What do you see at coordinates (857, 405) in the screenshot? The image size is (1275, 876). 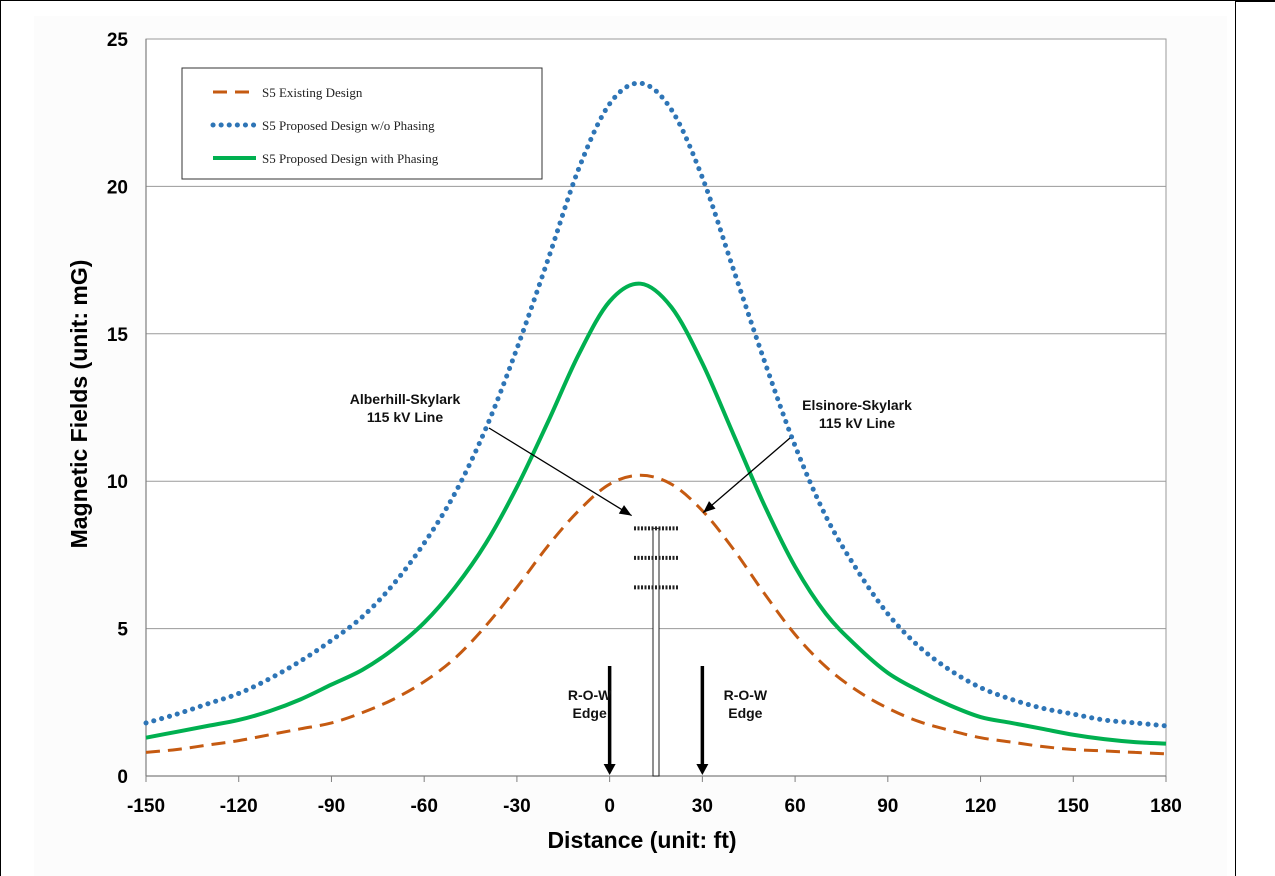 I see `annotation-elsinore-line1: Elsinore-Skylark` at bounding box center [857, 405].